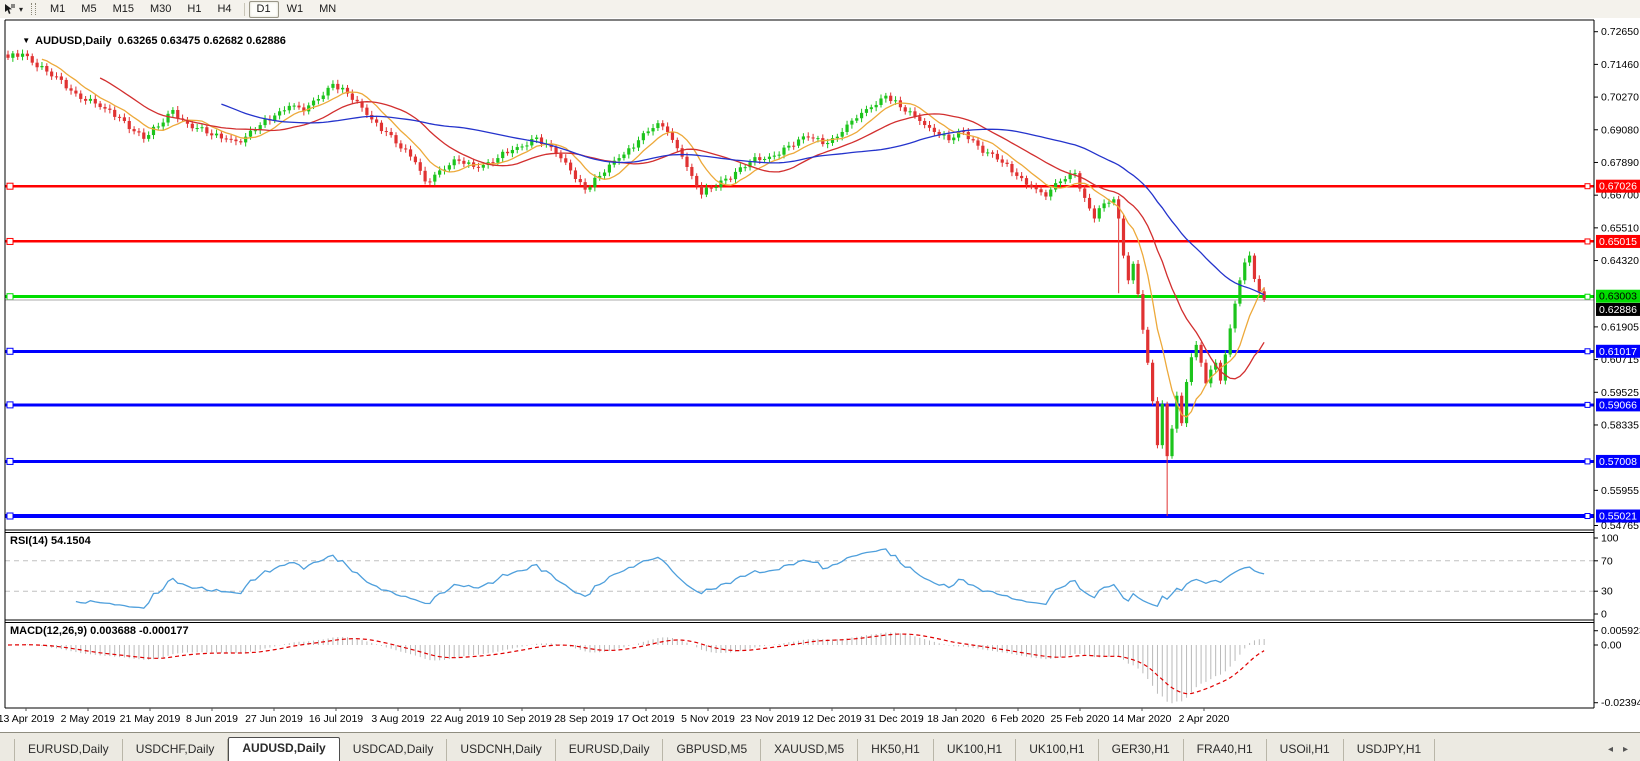 This screenshot has height=761, width=1640. Describe the element at coordinates (13, 9) in the screenshot. I see `chart-tools-dropdown: ▾` at that location.